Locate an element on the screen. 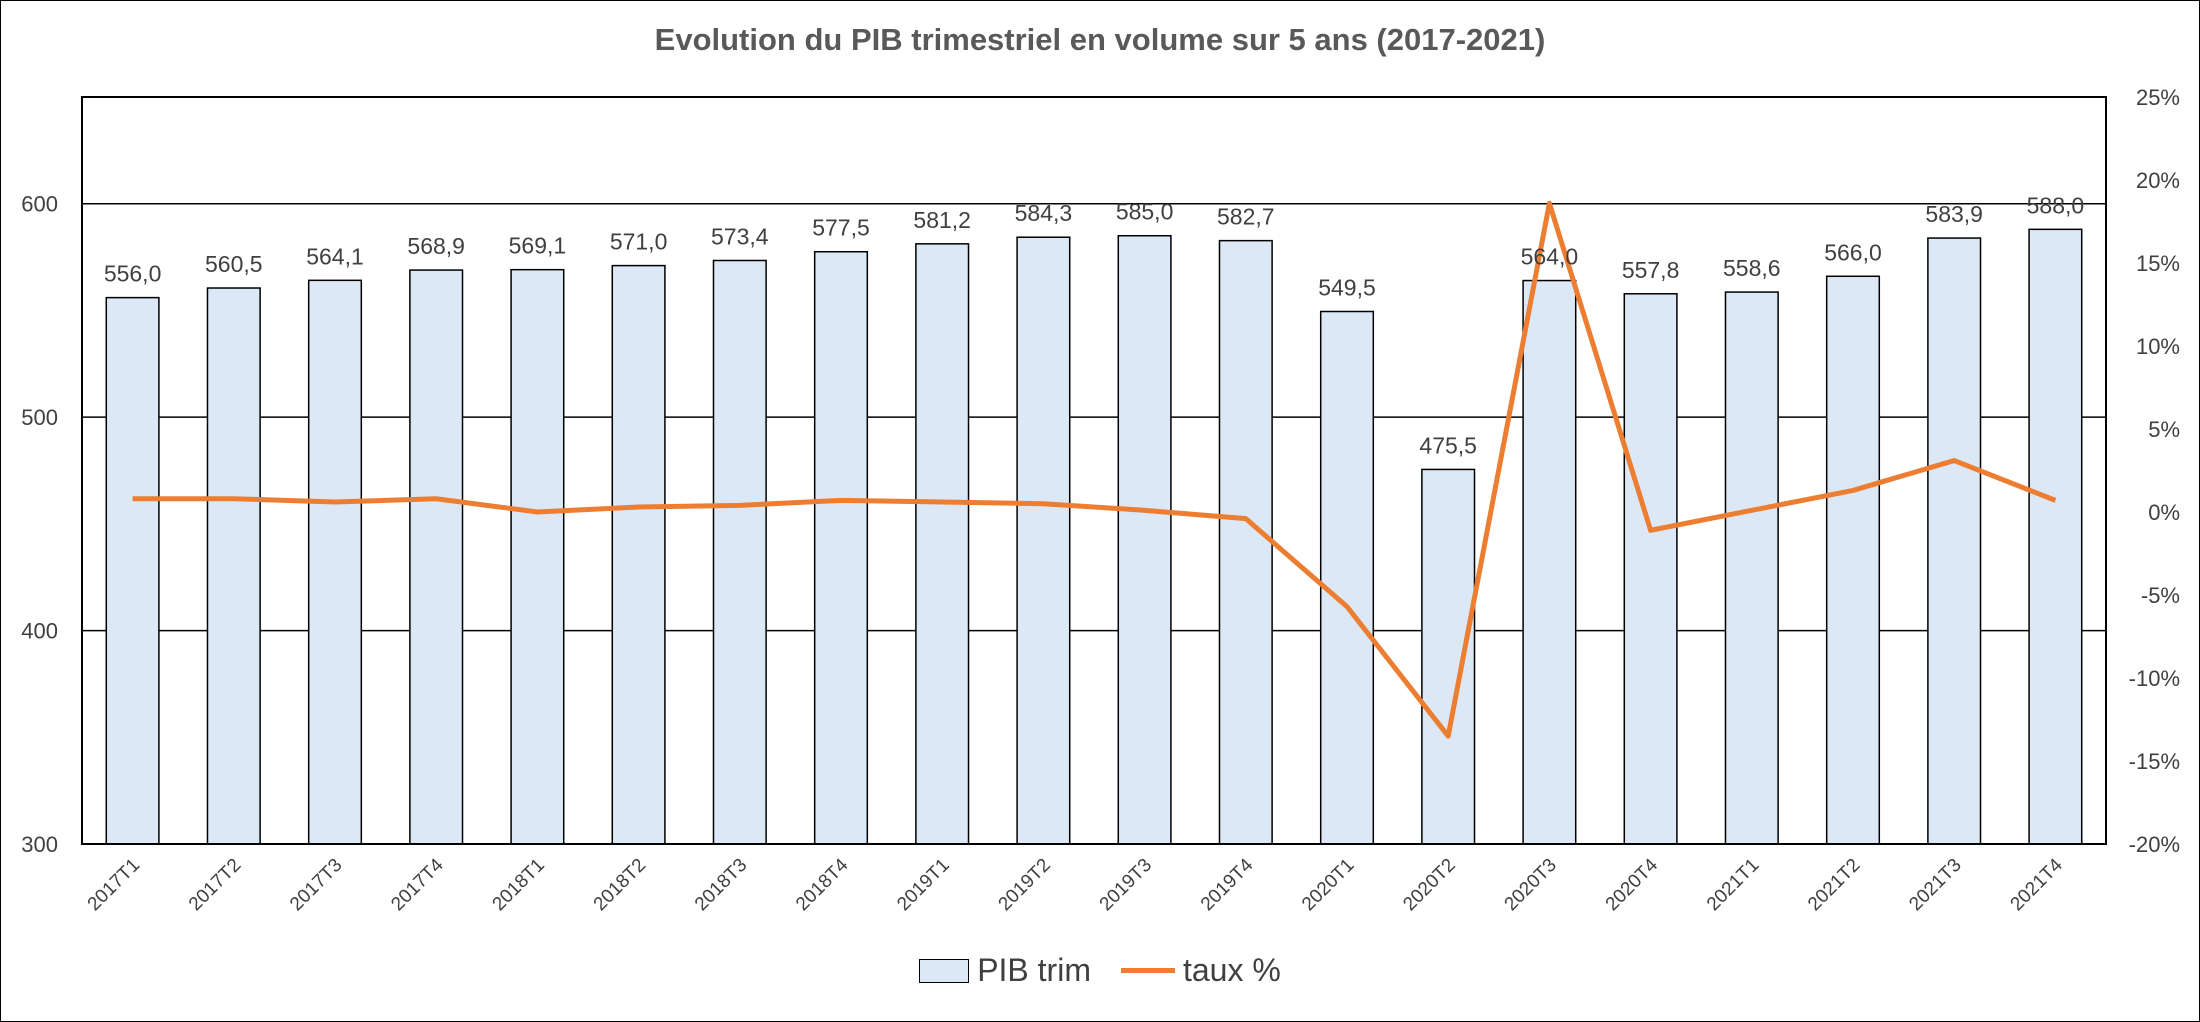 Image resolution: width=2200 pixels, height=1022 pixels. x-axis-tick-label: 2018T2 is located at coordinates (620, 885).